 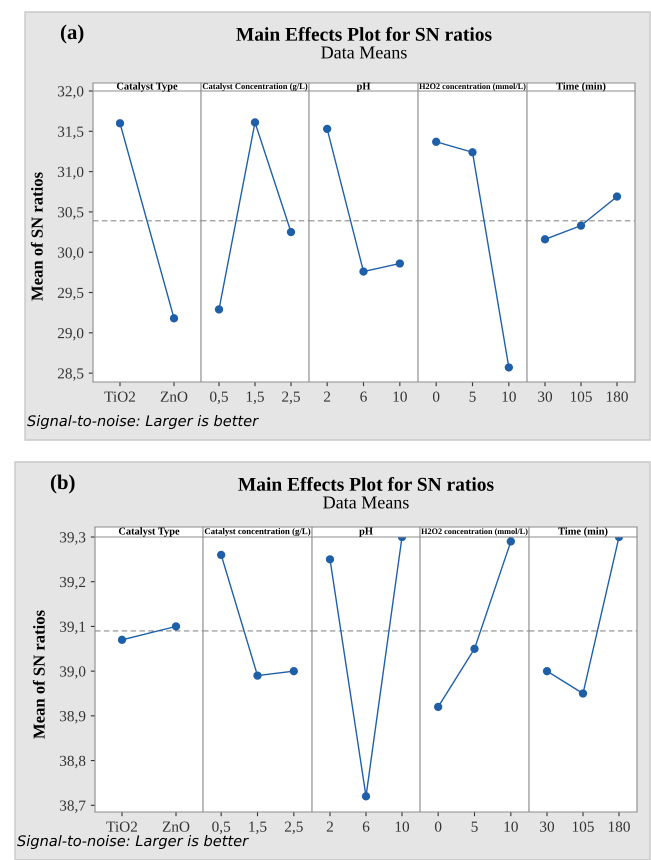 I want to click on chart-title: Catalyst concentration (g/L), so click(x=257, y=532).